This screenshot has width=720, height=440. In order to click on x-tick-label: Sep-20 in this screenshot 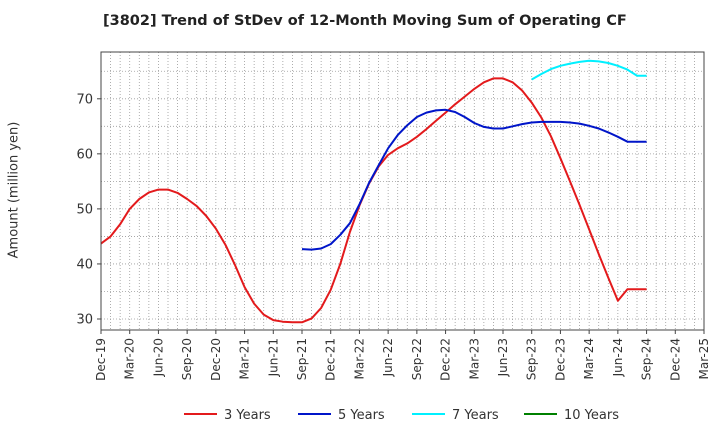, I will do `click(187, 359)`.